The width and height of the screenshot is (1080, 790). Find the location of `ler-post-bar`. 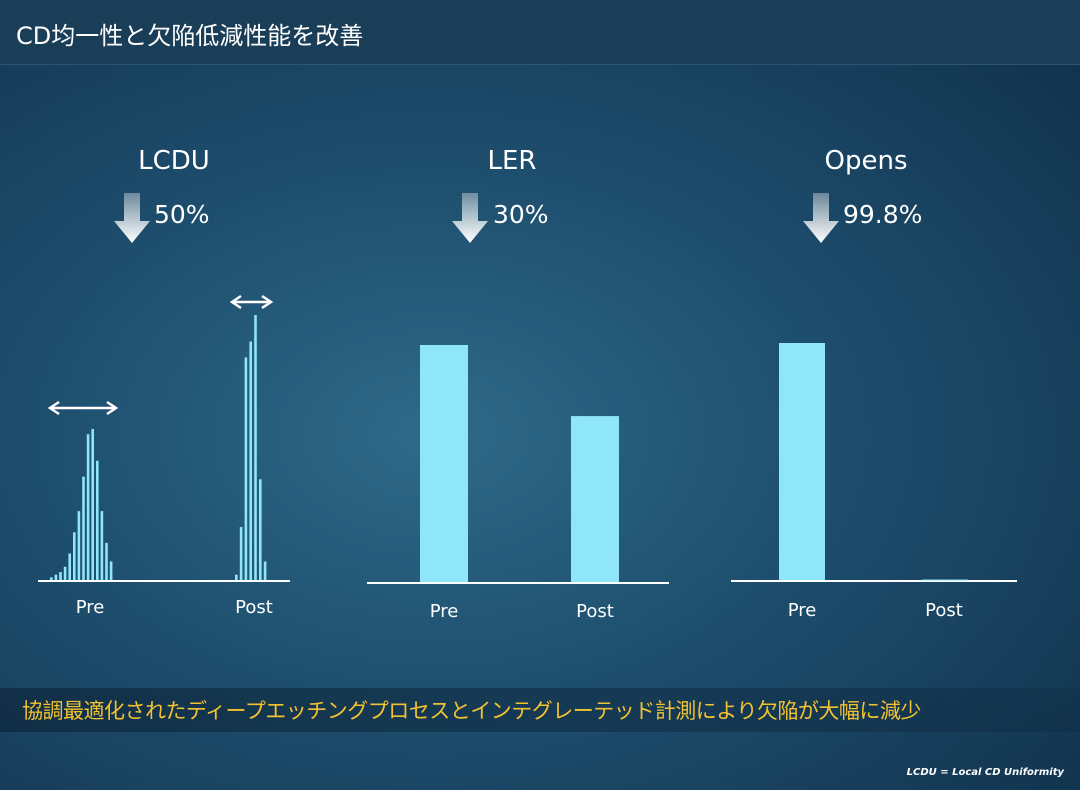

ler-post-bar is located at coordinates (595, 499).